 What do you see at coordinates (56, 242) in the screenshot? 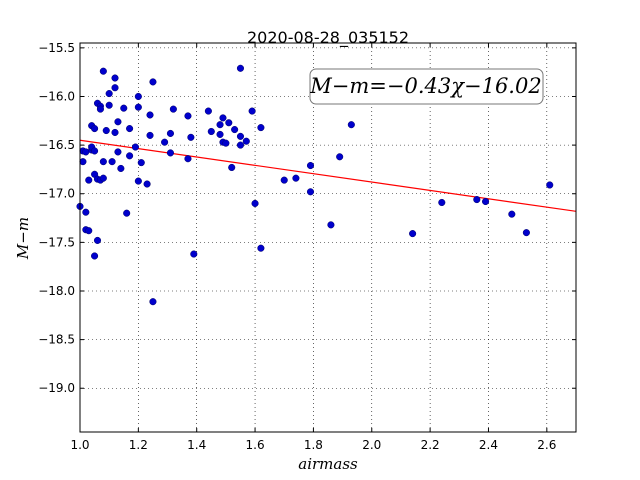
I see `y-tick-label: −17.5` at bounding box center [56, 242].